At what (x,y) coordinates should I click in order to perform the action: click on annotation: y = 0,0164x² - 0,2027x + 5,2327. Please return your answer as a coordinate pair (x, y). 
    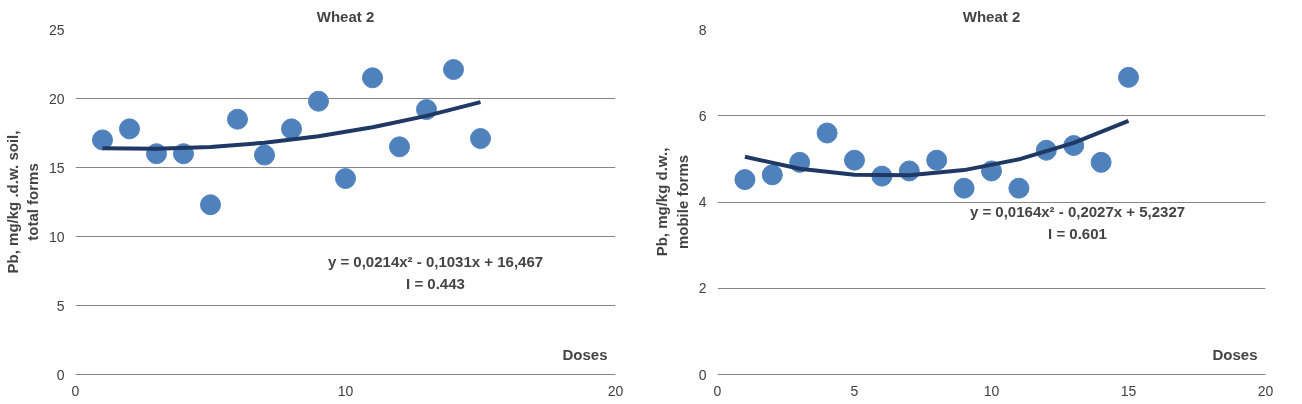
    Looking at the image, I should click on (1077, 211).